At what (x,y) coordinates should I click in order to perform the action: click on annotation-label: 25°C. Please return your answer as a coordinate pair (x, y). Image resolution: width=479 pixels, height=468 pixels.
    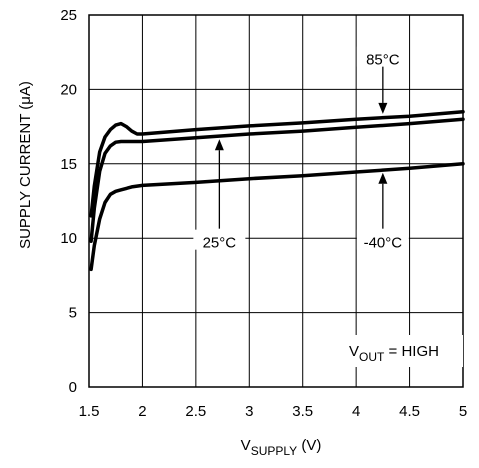
    Looking at the image, I should click on (220, 243).